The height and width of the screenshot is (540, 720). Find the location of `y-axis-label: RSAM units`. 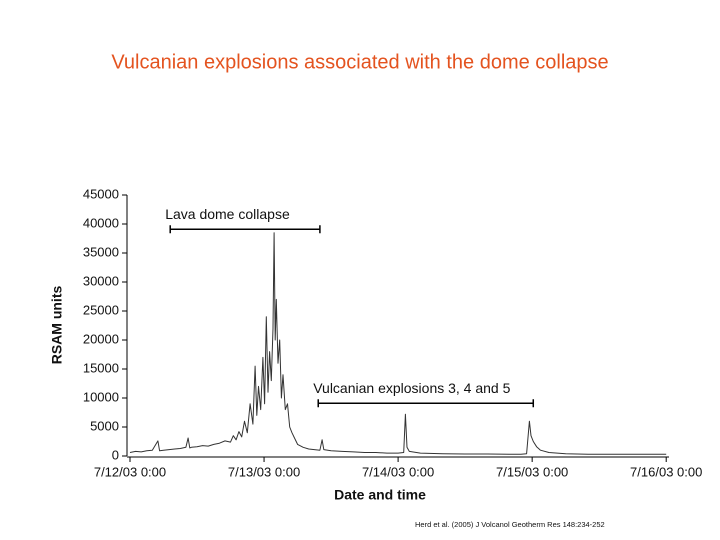

y-axis-label: RSAM units is located at coordinates (57, 325).